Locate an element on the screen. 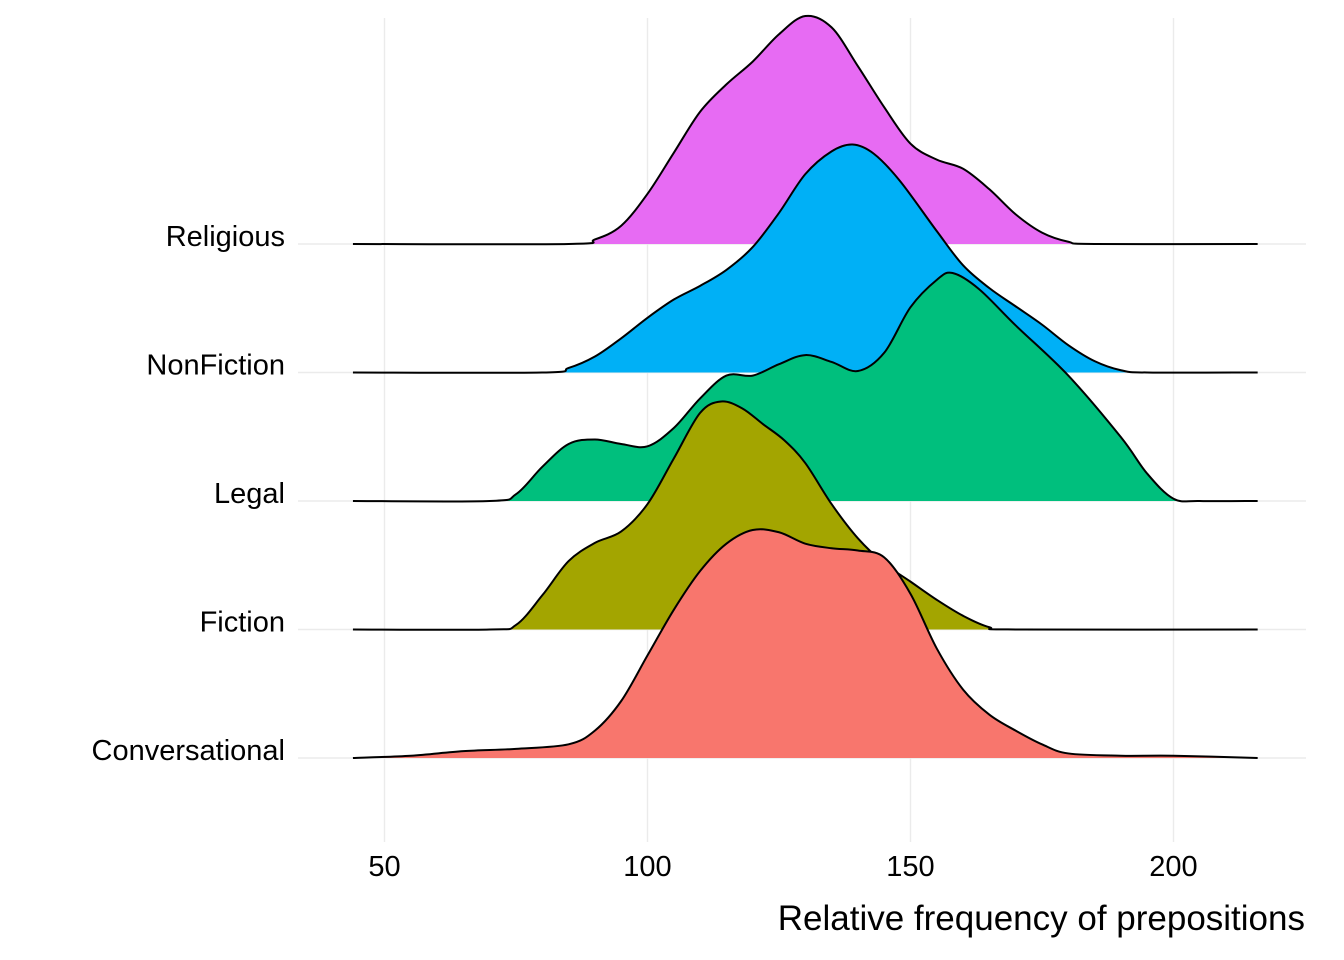 The height and width of the screenshot is (960, 1344). category-label-conversational: Conversational is located at coordinates (188, 751).